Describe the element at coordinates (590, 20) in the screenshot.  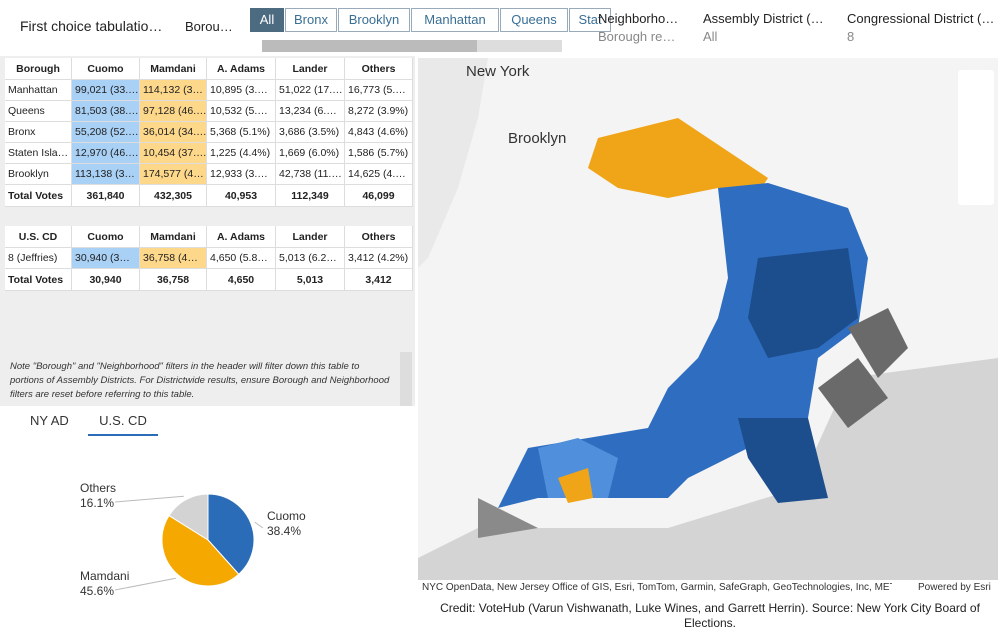
I see `tab: Stat` at that location.